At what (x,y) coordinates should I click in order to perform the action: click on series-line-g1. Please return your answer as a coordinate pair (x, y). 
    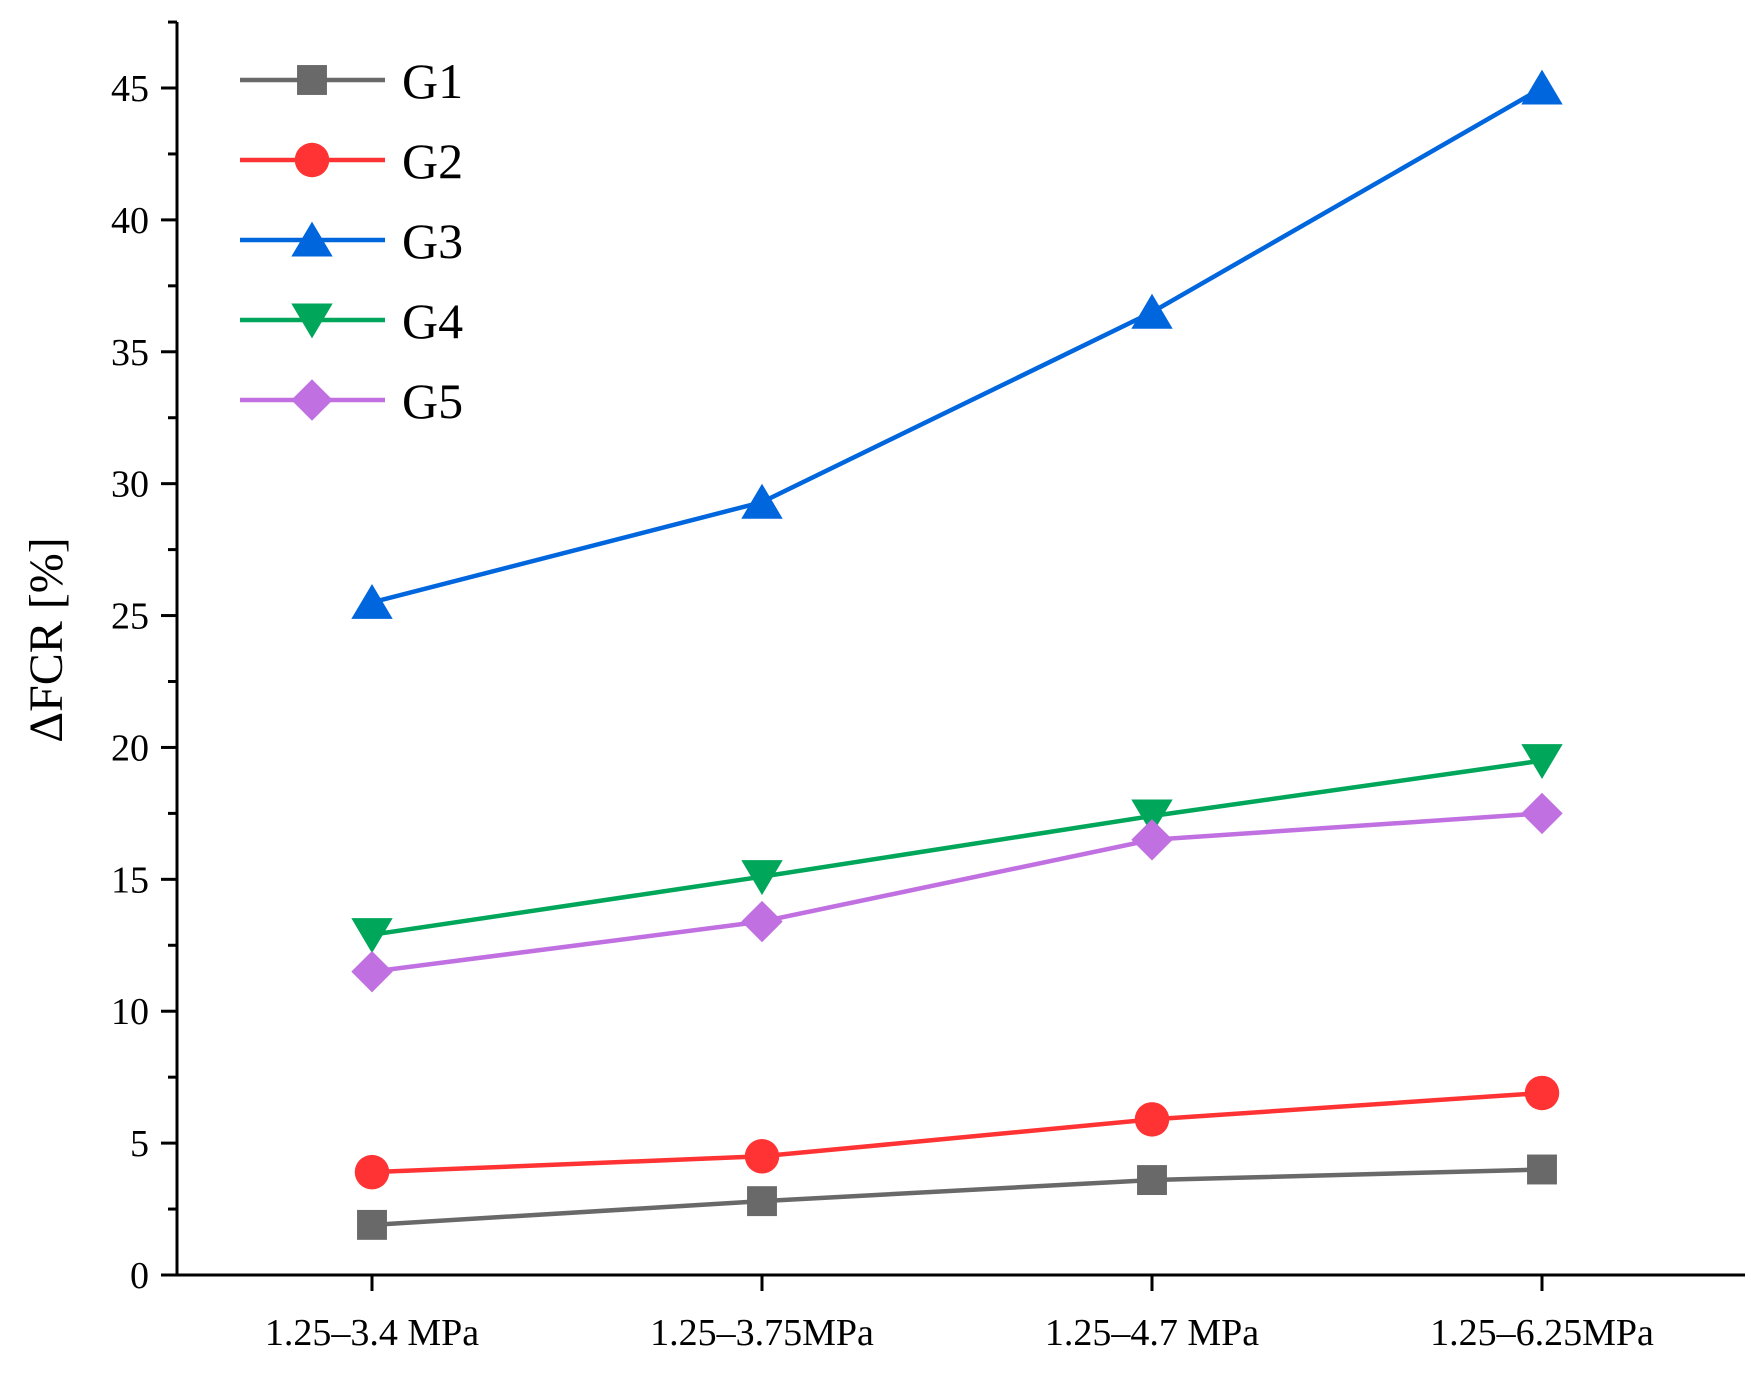
    Looking at the image, I should click on (957, 1197).